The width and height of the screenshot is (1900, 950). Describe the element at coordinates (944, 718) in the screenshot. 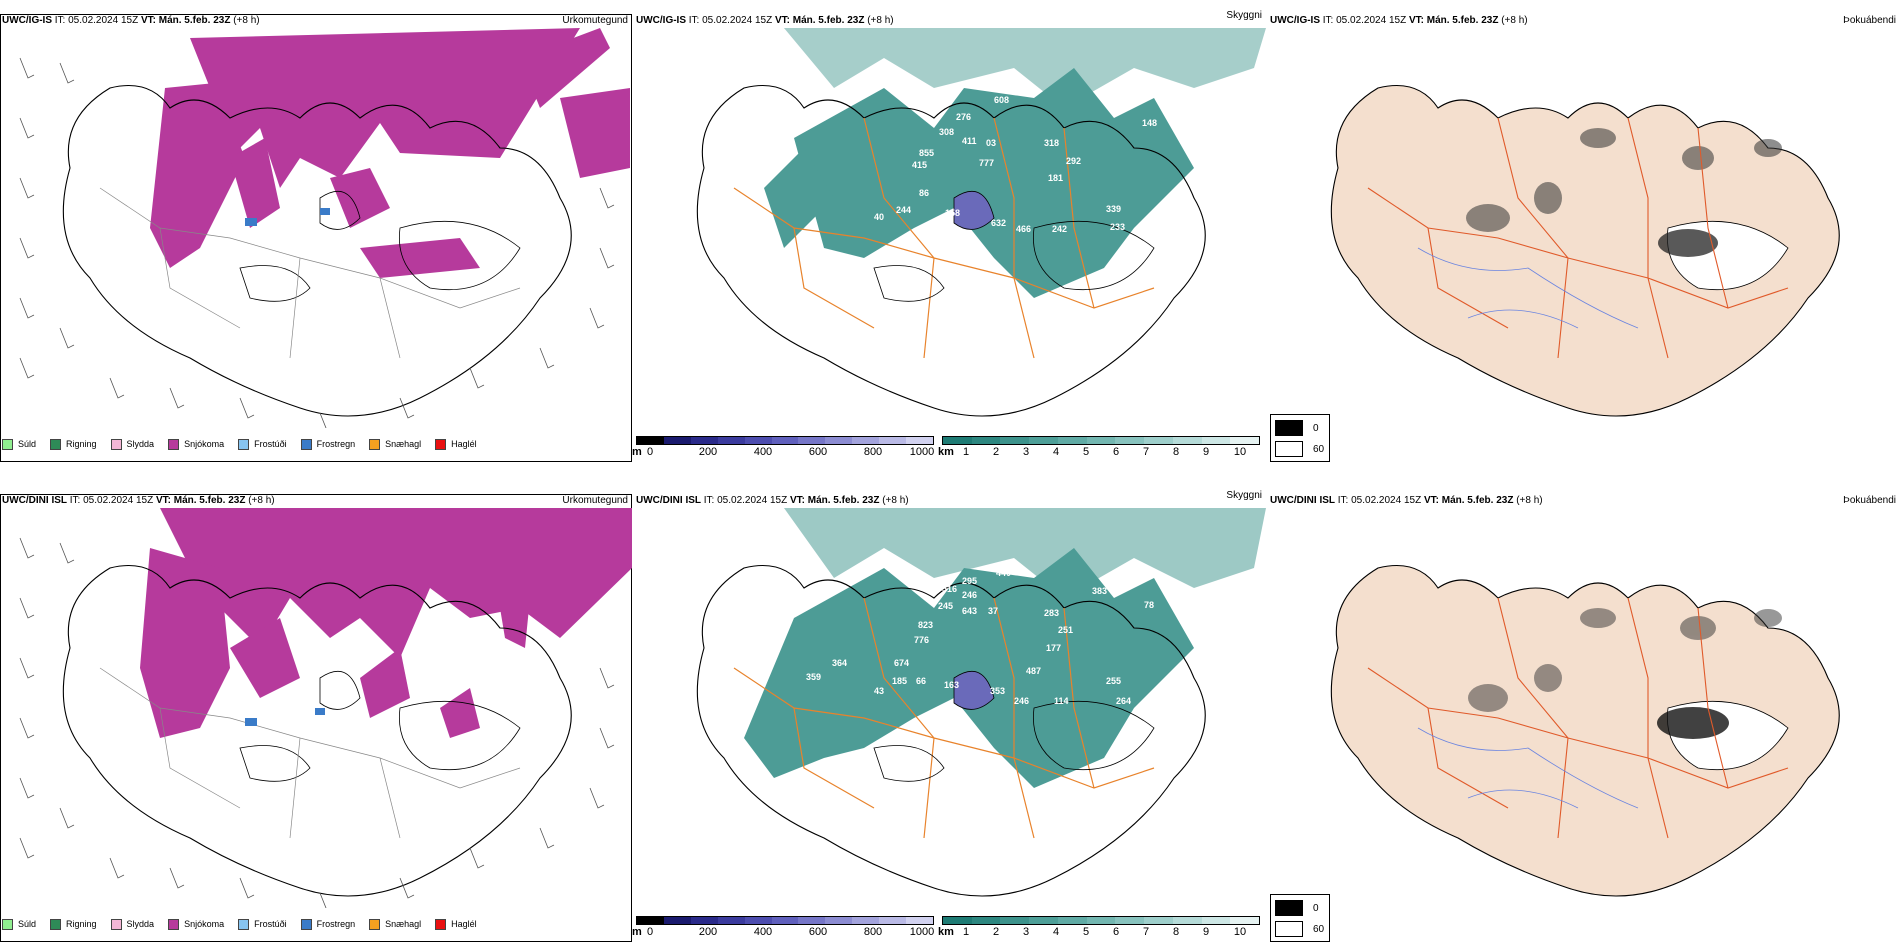

I see `roads` at that location.